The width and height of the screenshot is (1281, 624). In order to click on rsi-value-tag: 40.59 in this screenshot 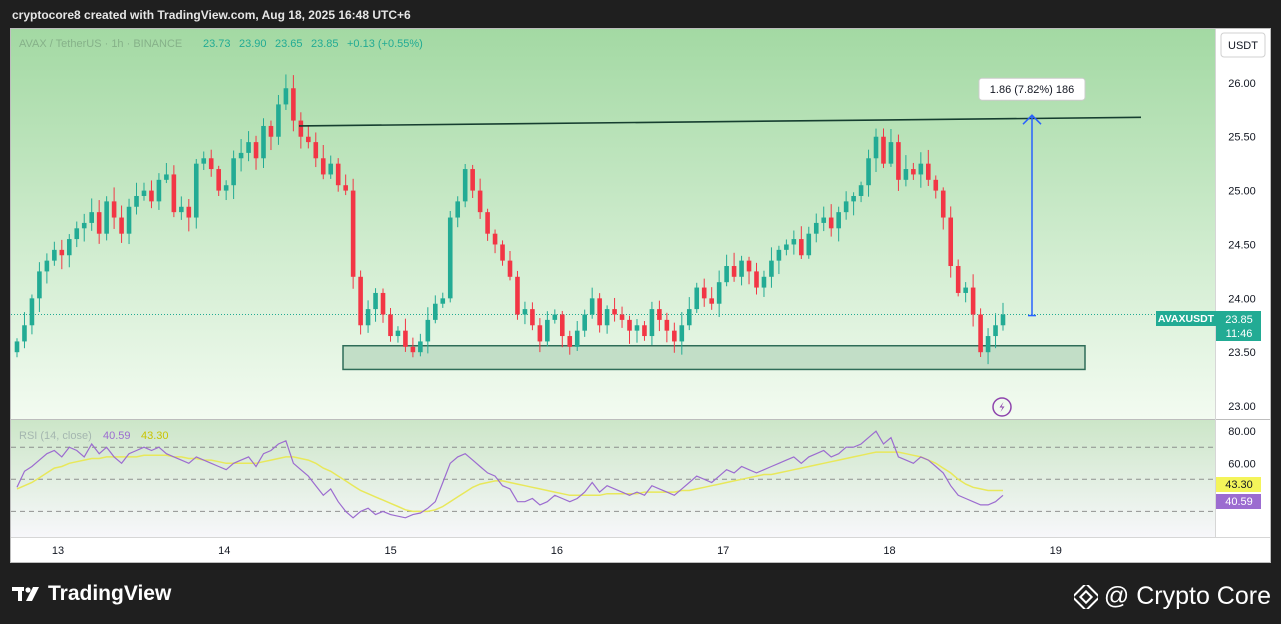, I will do `click(1239, 502)`.